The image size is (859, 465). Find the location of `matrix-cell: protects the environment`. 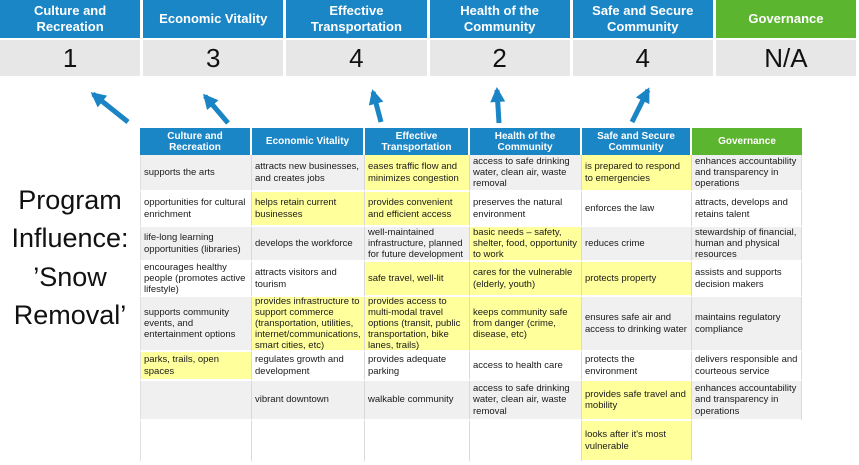

matrix-cell: protects the environment is located at coordinates (637, 366).